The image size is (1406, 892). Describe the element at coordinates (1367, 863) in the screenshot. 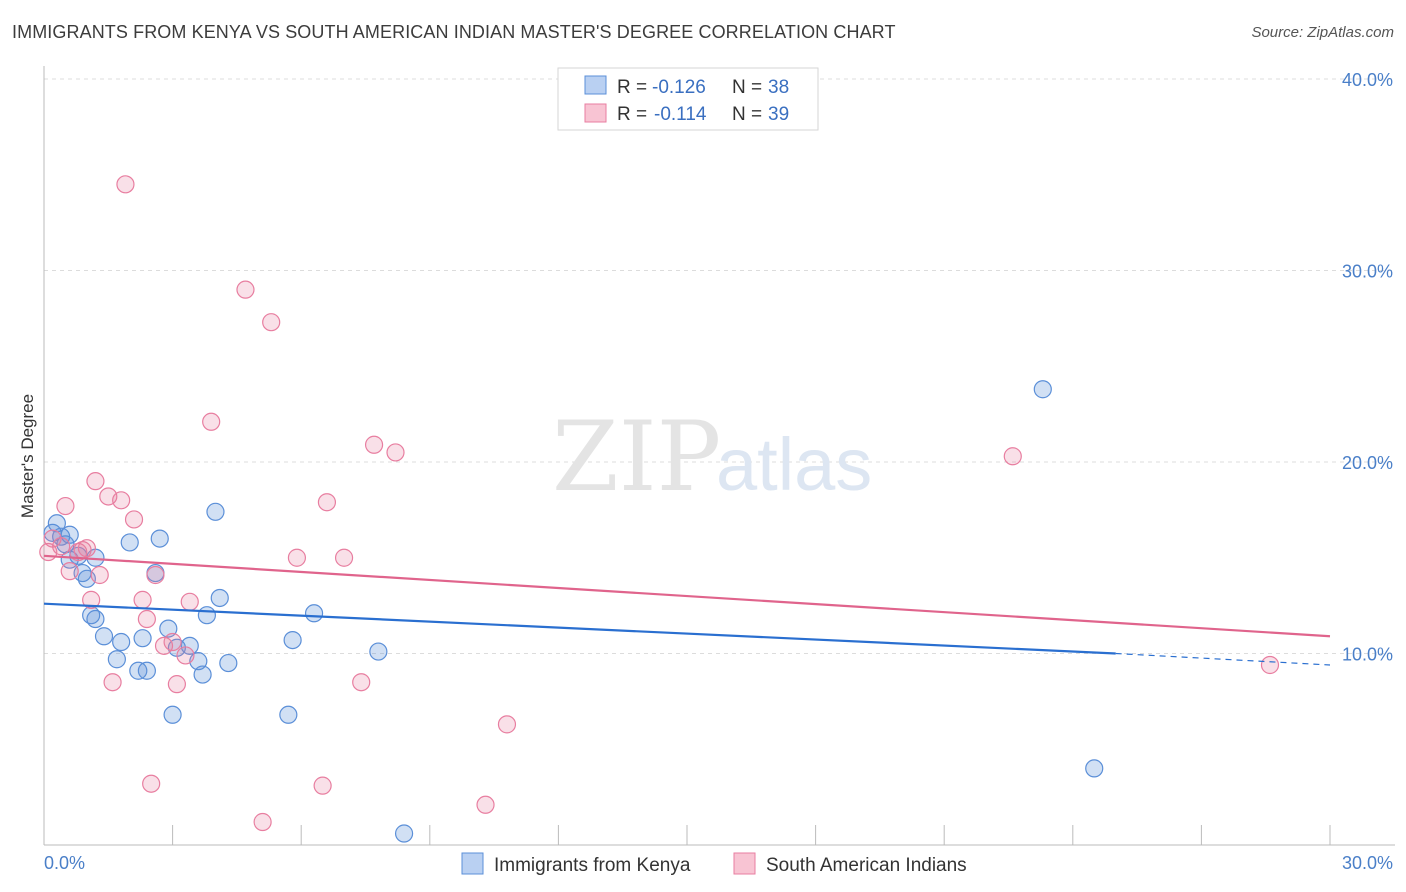

I see `x-tick-label: 30.0%` at that location.